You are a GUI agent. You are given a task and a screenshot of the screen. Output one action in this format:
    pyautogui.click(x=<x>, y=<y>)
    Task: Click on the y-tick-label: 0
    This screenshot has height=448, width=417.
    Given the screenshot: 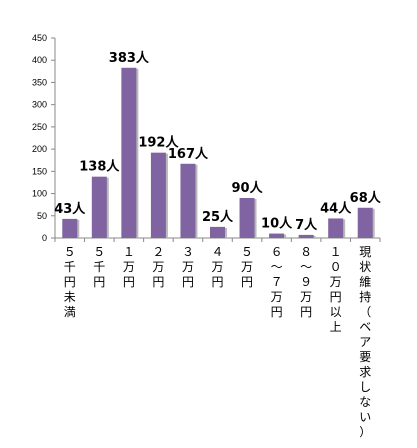 What is the action you would take?
    pyautogui.click(x=44, y=238)
    